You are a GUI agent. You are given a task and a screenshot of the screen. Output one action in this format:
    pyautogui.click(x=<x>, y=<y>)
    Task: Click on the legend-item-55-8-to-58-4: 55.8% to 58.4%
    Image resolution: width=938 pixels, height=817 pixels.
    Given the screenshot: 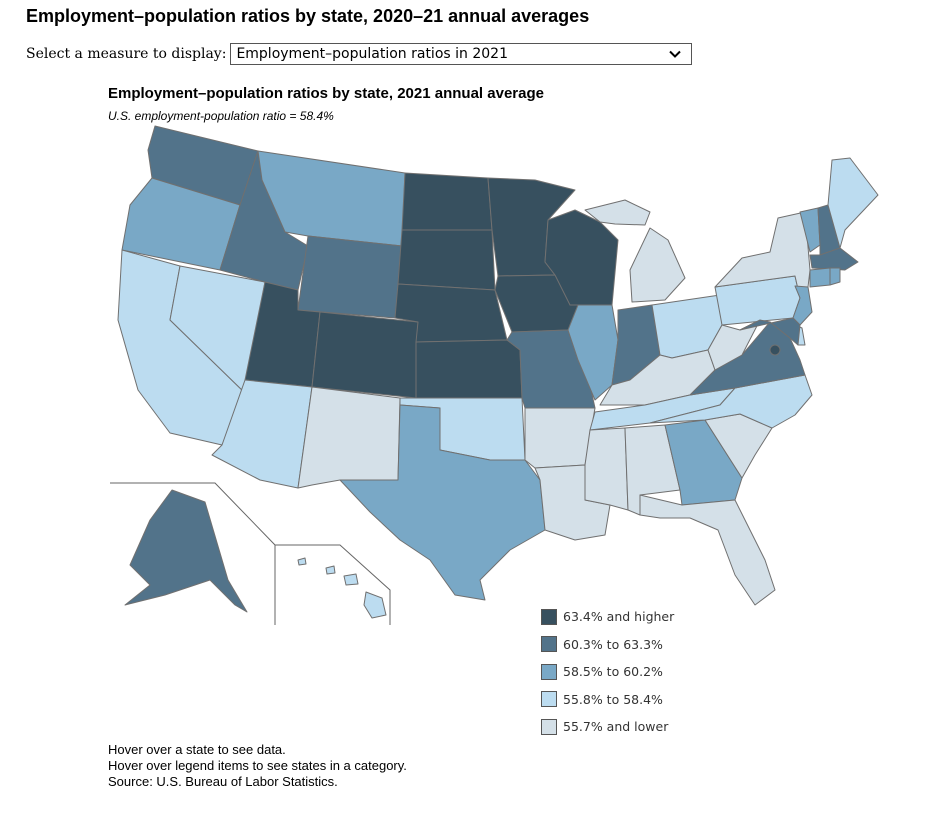 What is the action you would take?
    pyautogui.click(x=607, y=699)
    